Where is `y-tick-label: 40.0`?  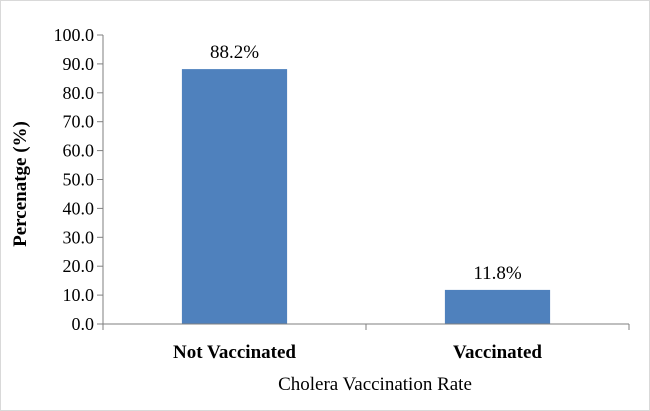 y-tick-label: 40.0 is located at coordinates (79, 208).